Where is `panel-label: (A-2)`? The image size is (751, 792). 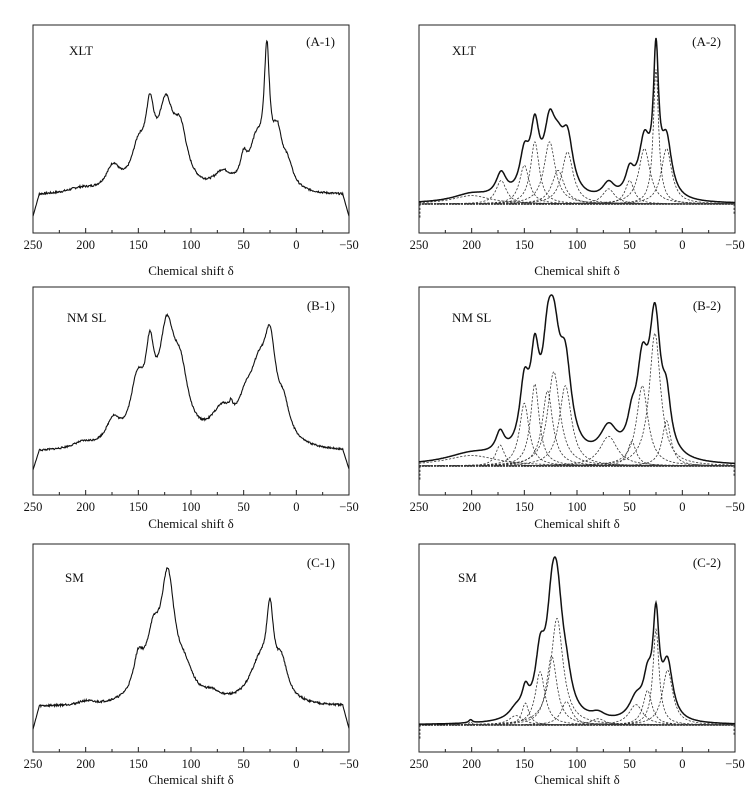 panel-label: (A-2) is located at coordinates (706, 41).